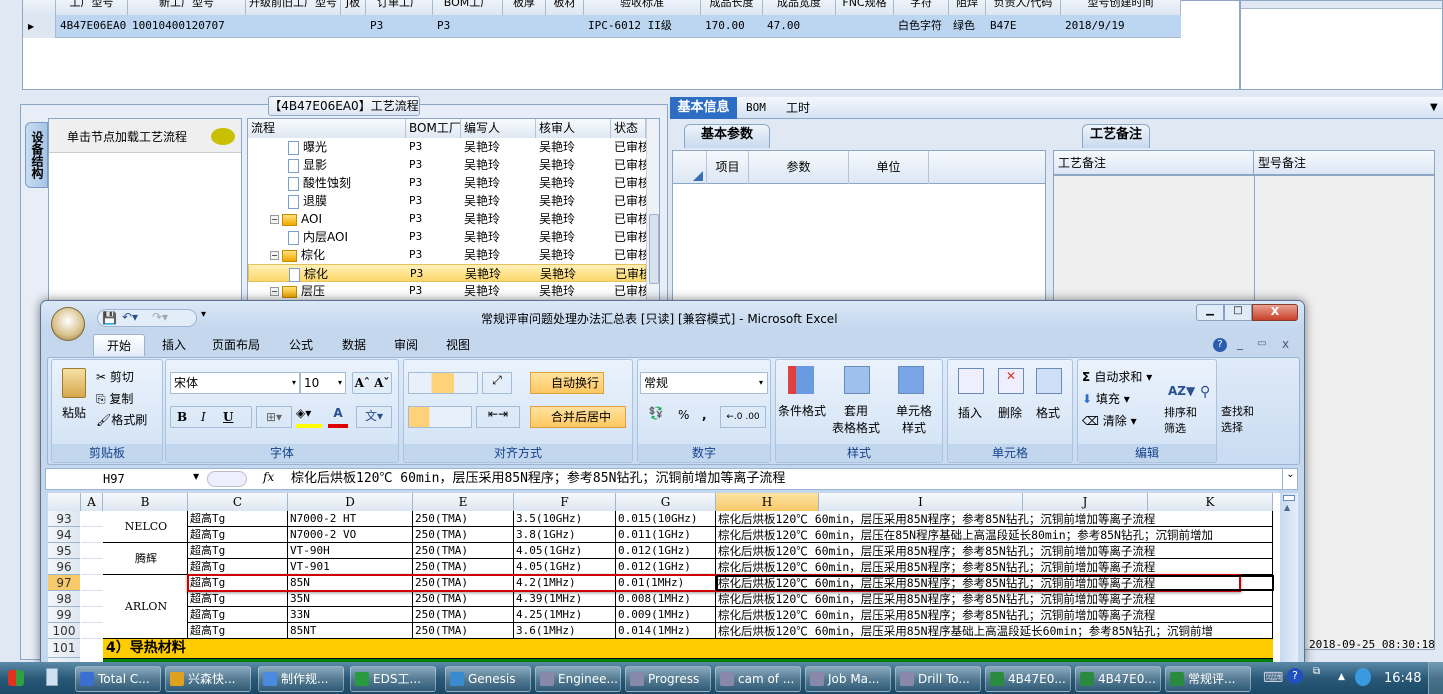 The image size is (1443, 694). Describe the element at coordinates (127, 137) in the screenshot. I see `load-process-hint: 单击节点加载工艺流程` at that location.